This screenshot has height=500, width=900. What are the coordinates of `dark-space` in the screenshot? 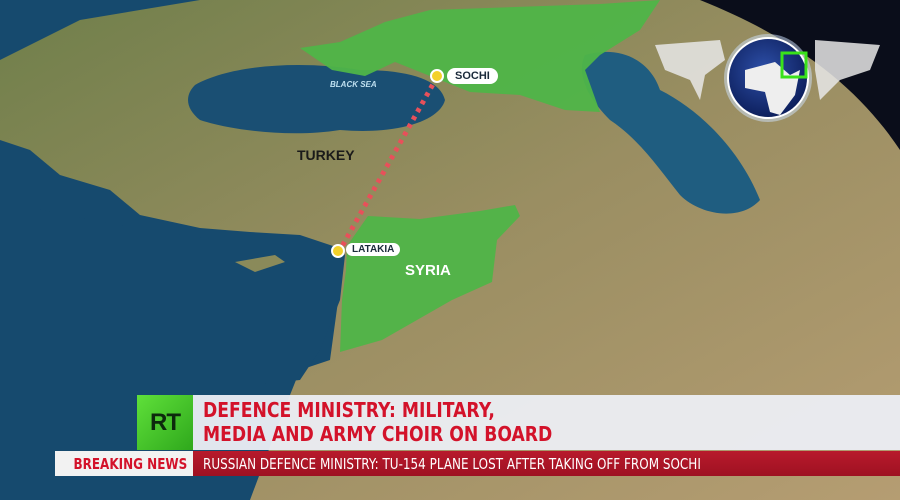 It's located at (800, 75).